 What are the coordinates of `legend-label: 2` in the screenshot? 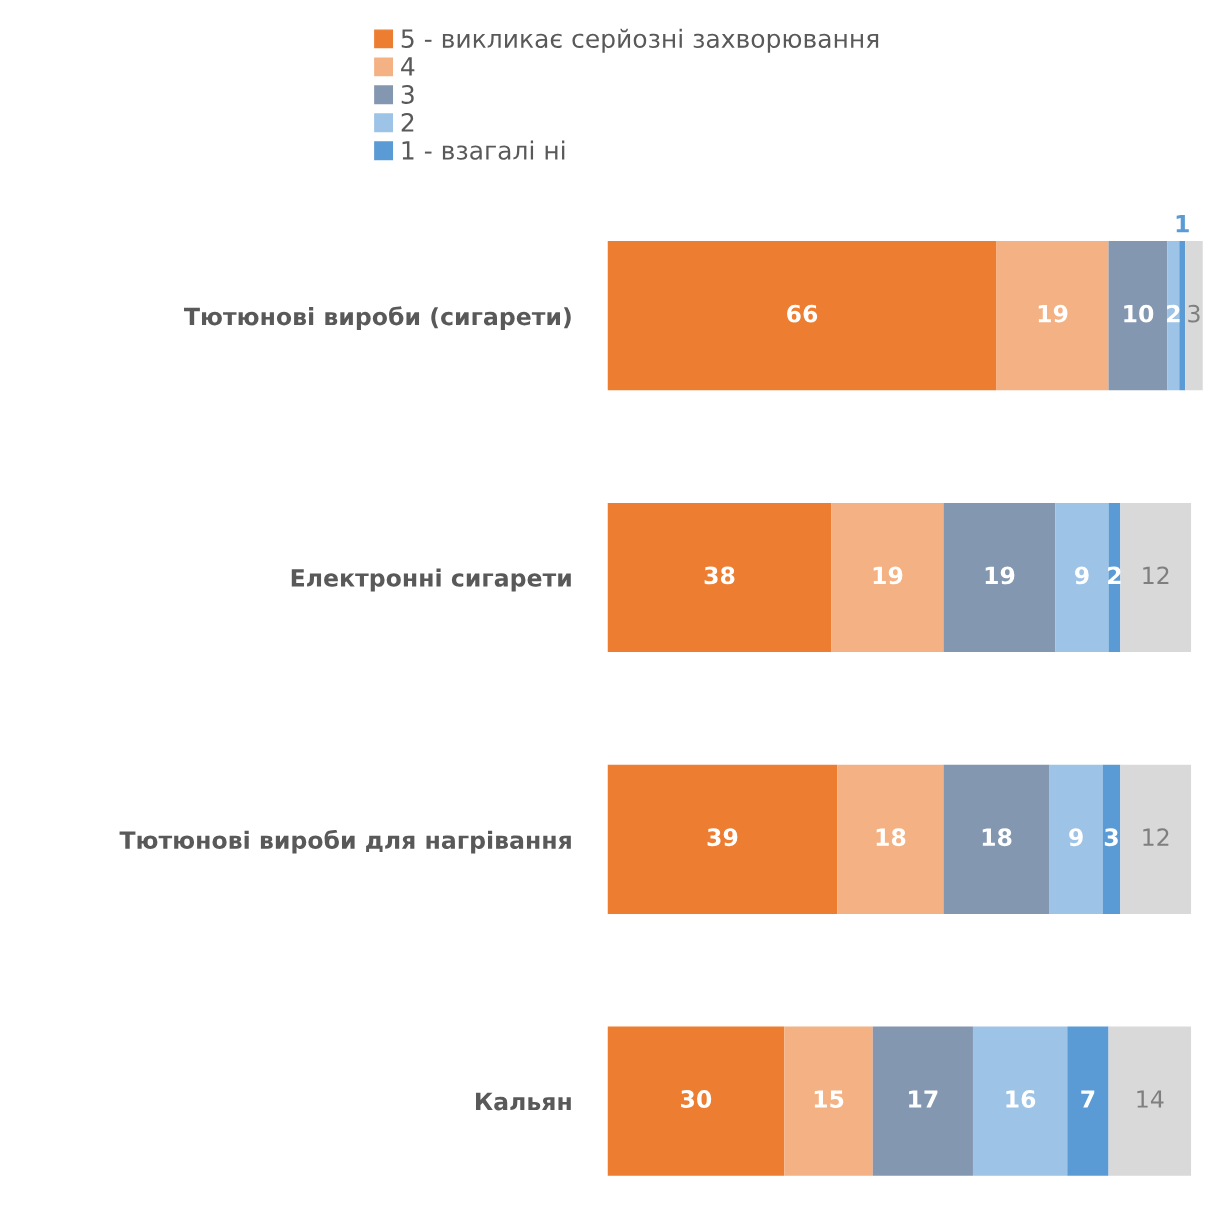 It's located at (407, 122).